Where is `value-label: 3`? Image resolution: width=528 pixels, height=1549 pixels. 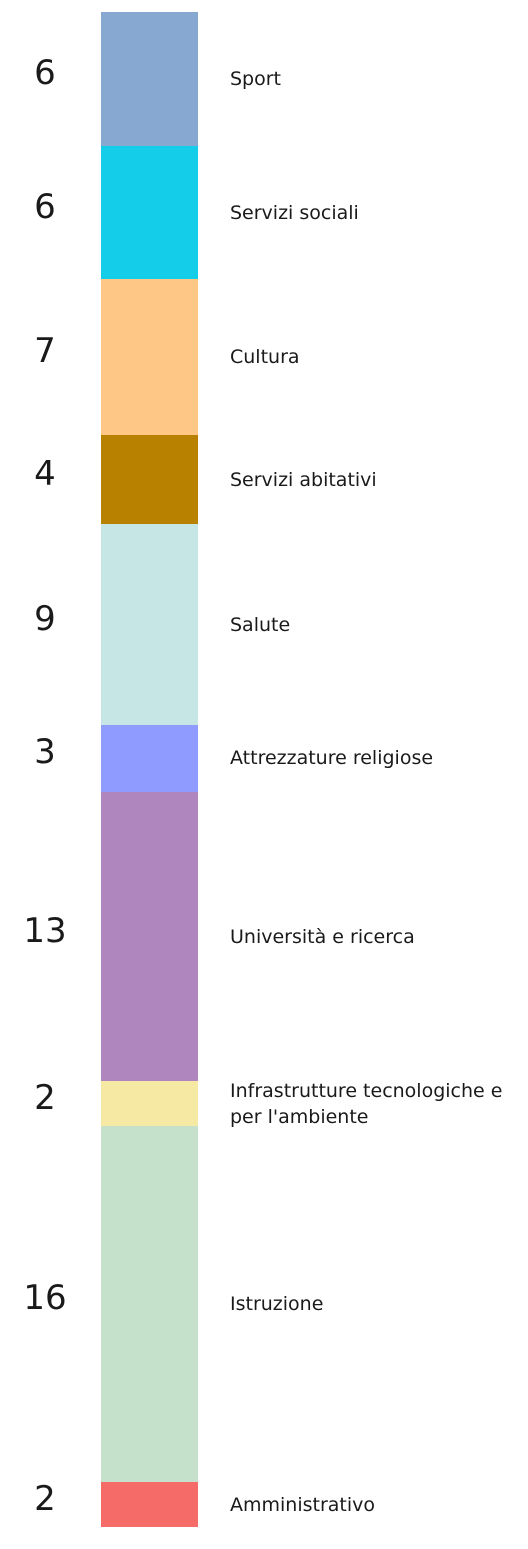 value-label: 3 is located at coordinates (45, 752).